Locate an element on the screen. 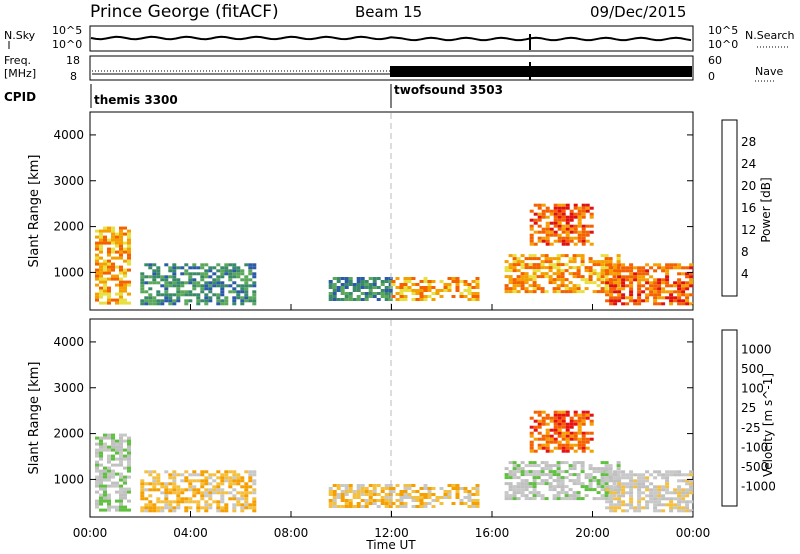 Image resolution: width=800 pixels, height=554 pixels. freq-label-1: Freq. is located at coordinates (17, 60).